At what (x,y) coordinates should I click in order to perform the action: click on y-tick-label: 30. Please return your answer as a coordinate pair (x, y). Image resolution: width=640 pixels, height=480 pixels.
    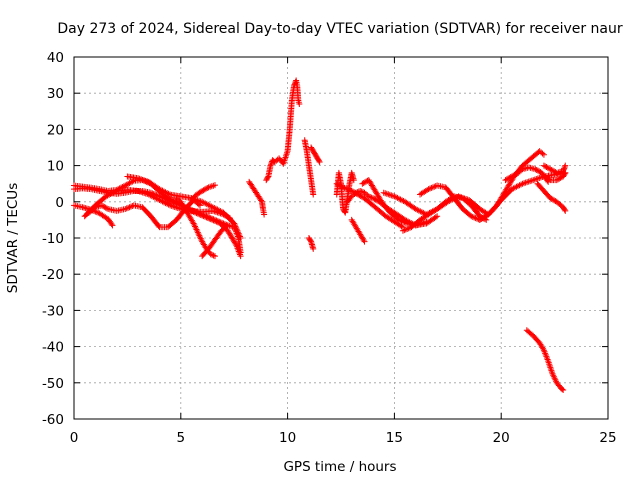
    Looking at the image, I should click on (55, 94).